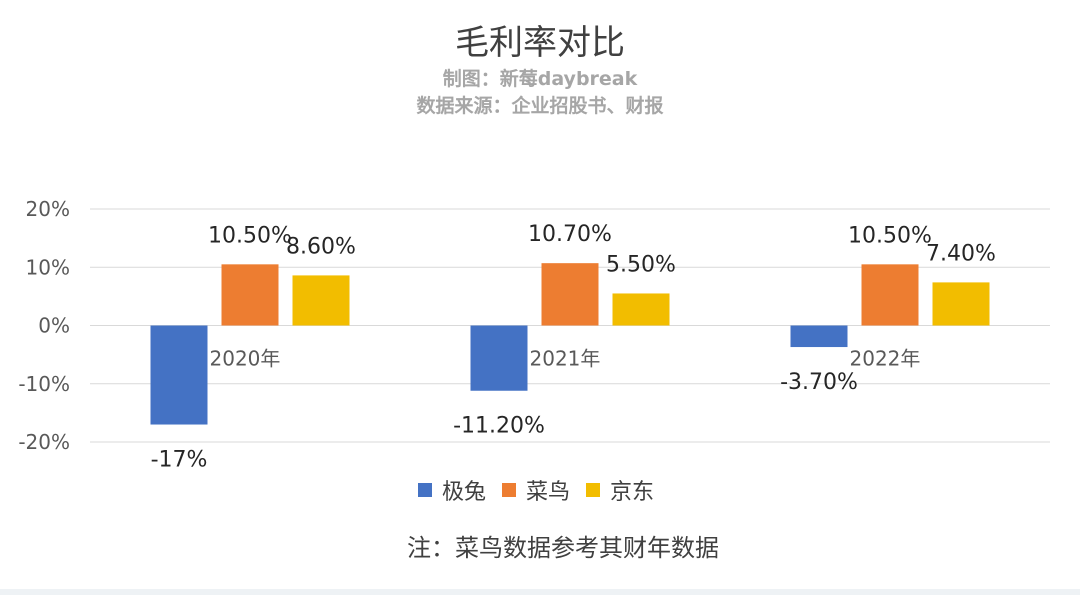 The height and width of the screenshot is (595, 1080). I want to click on bar-极兔-2022年, so click(819, 336).